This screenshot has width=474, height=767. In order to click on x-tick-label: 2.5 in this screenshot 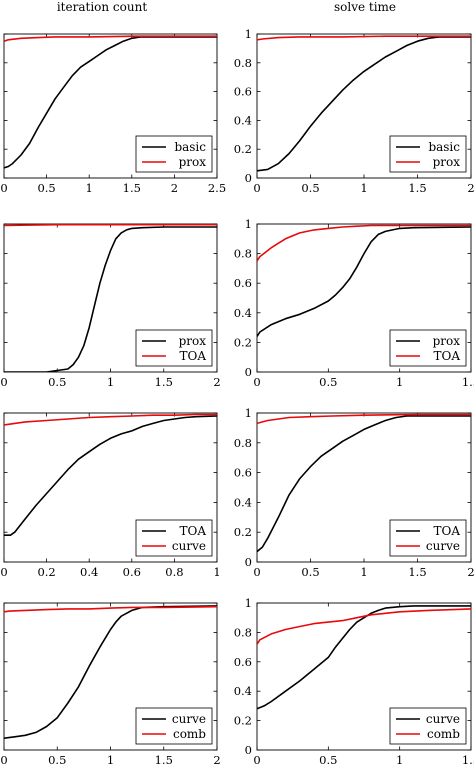, I will do `click(217, 188)`.